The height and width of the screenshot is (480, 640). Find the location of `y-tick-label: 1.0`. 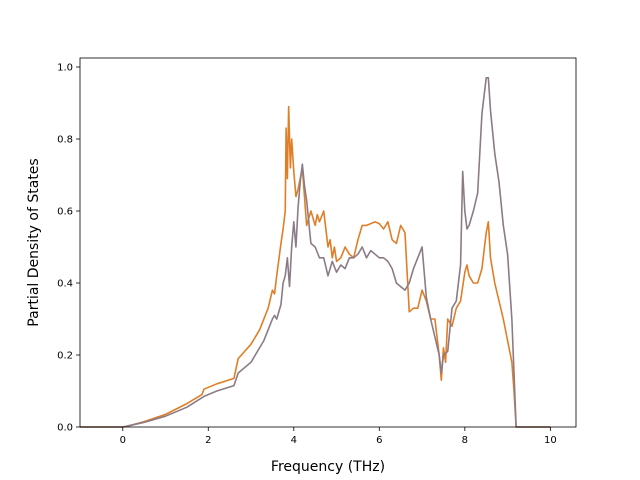

y-tick-label: 1.0 is located at coordinates (65, 68).